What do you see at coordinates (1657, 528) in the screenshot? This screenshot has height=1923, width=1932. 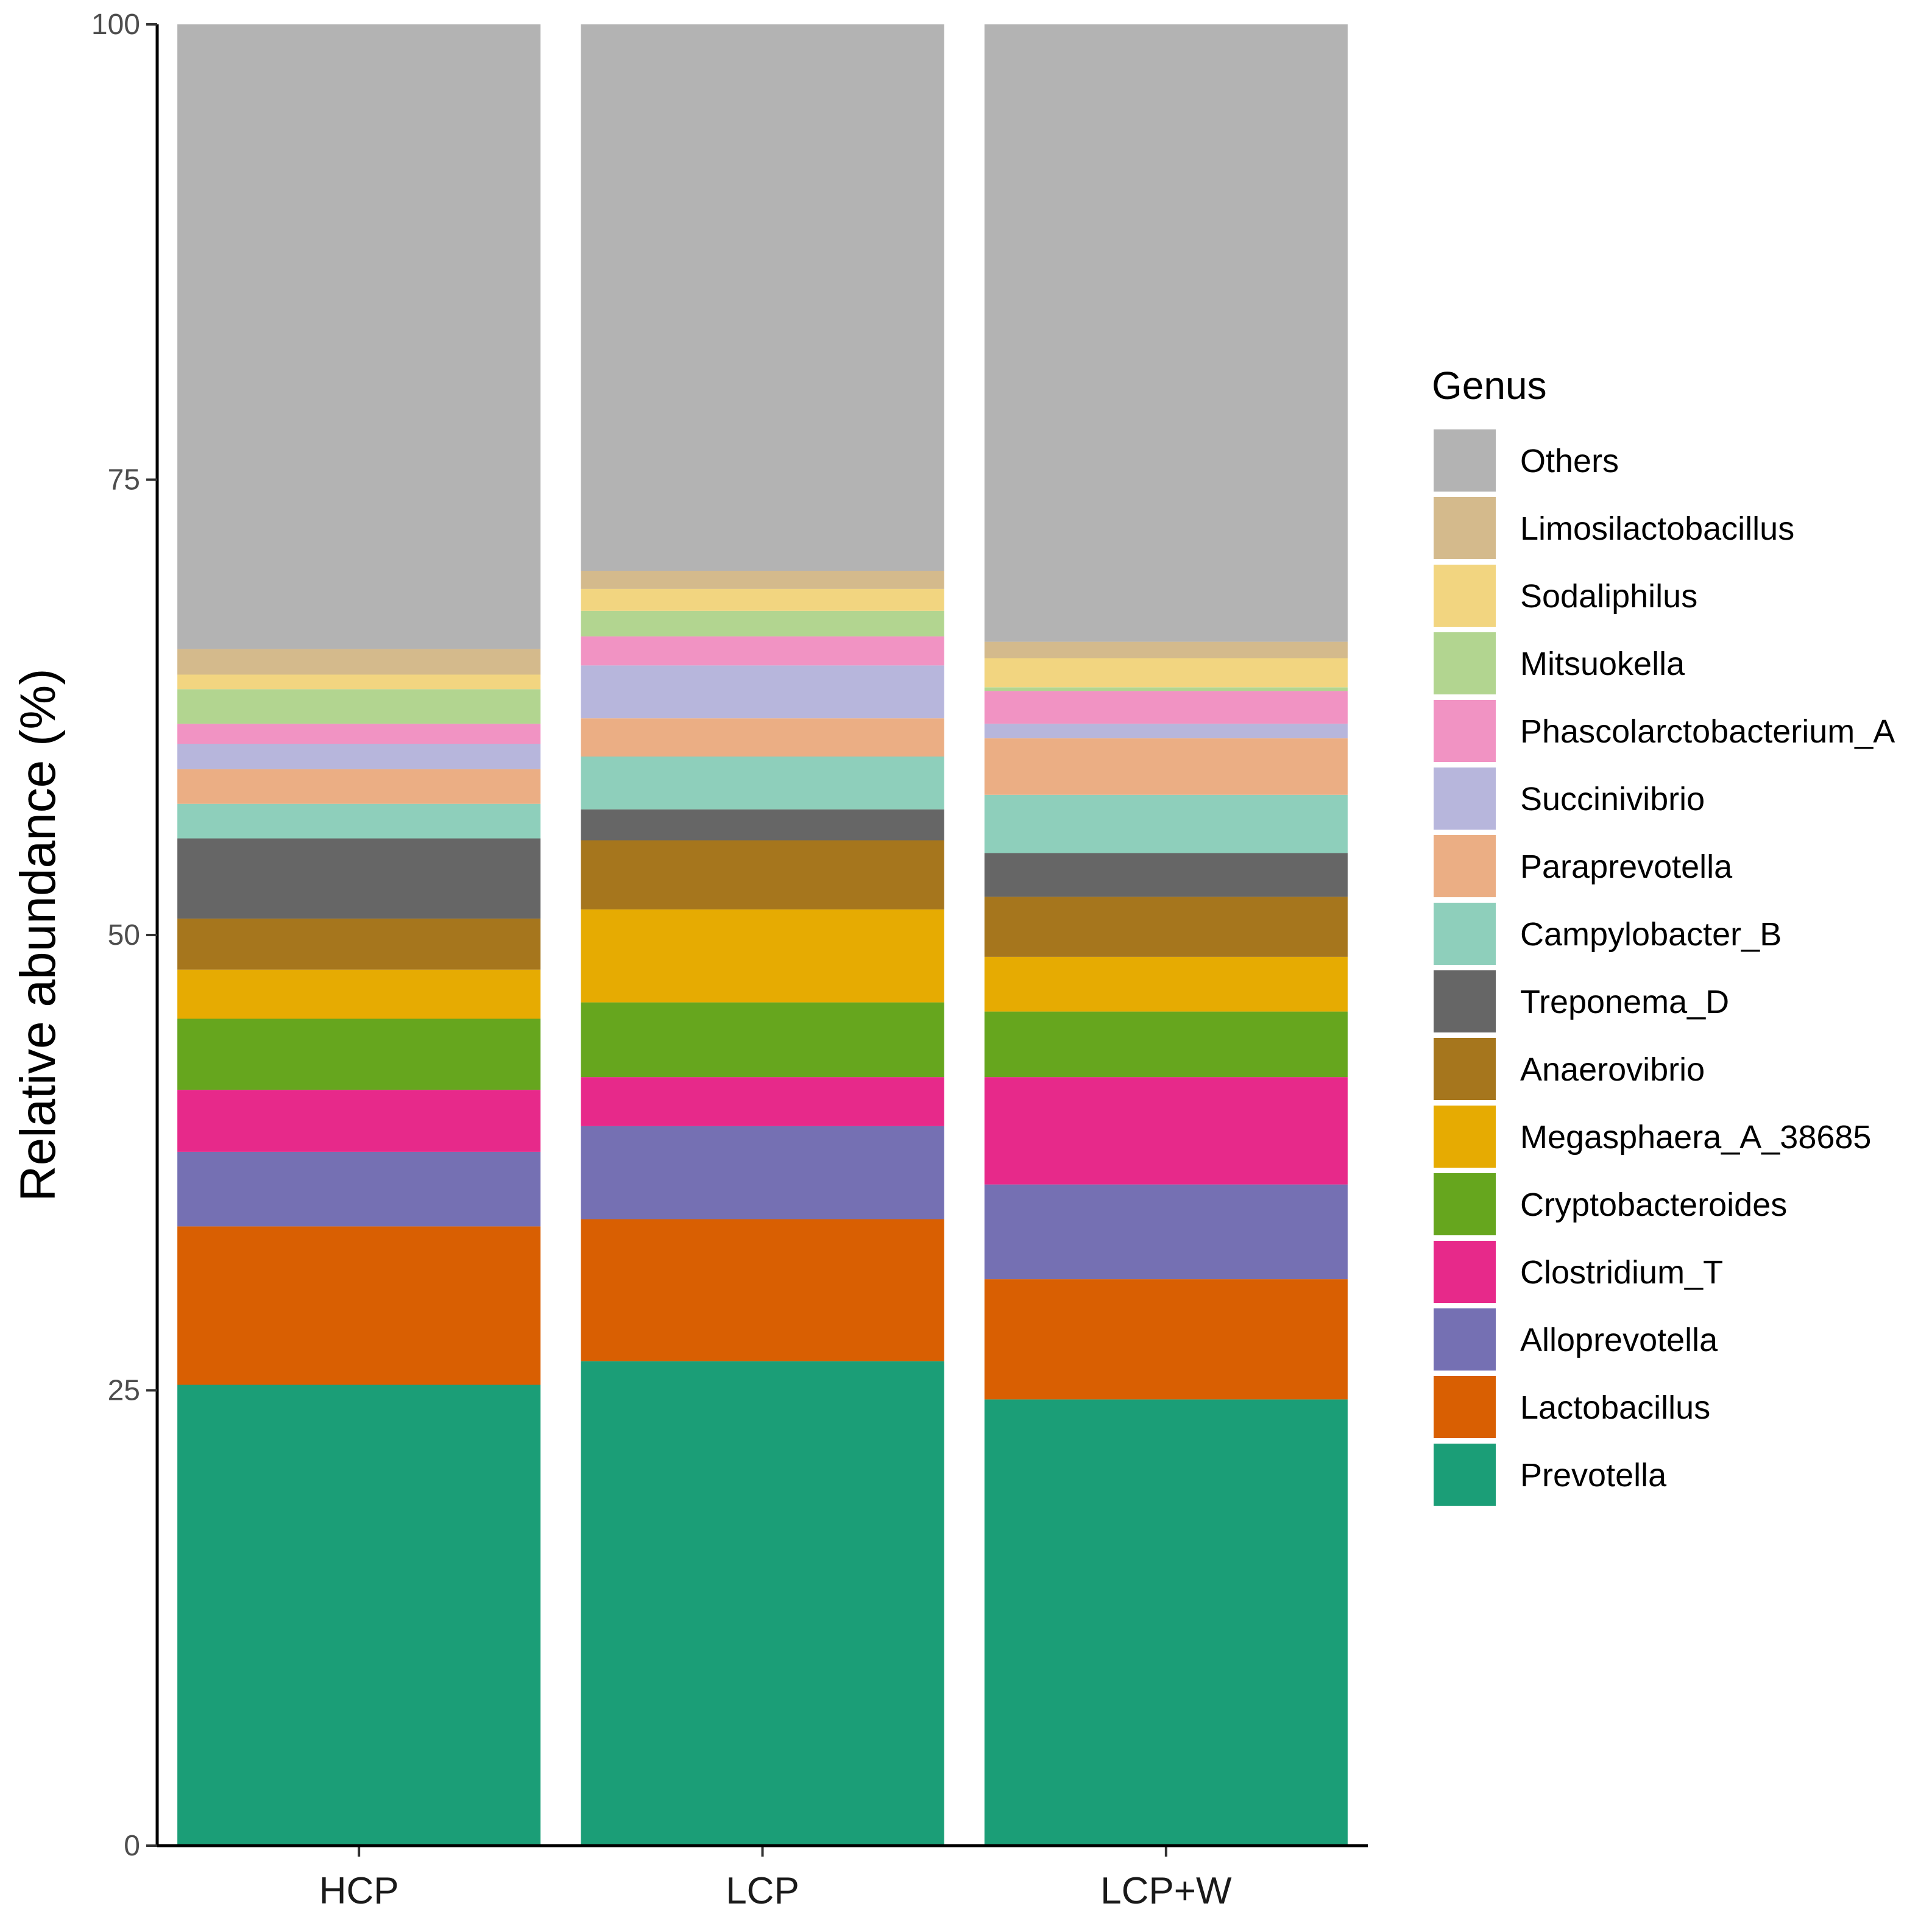 I see `legend-label-limosilactobacillus: Limosilactobacillus` at bounding box center [1657, 528].